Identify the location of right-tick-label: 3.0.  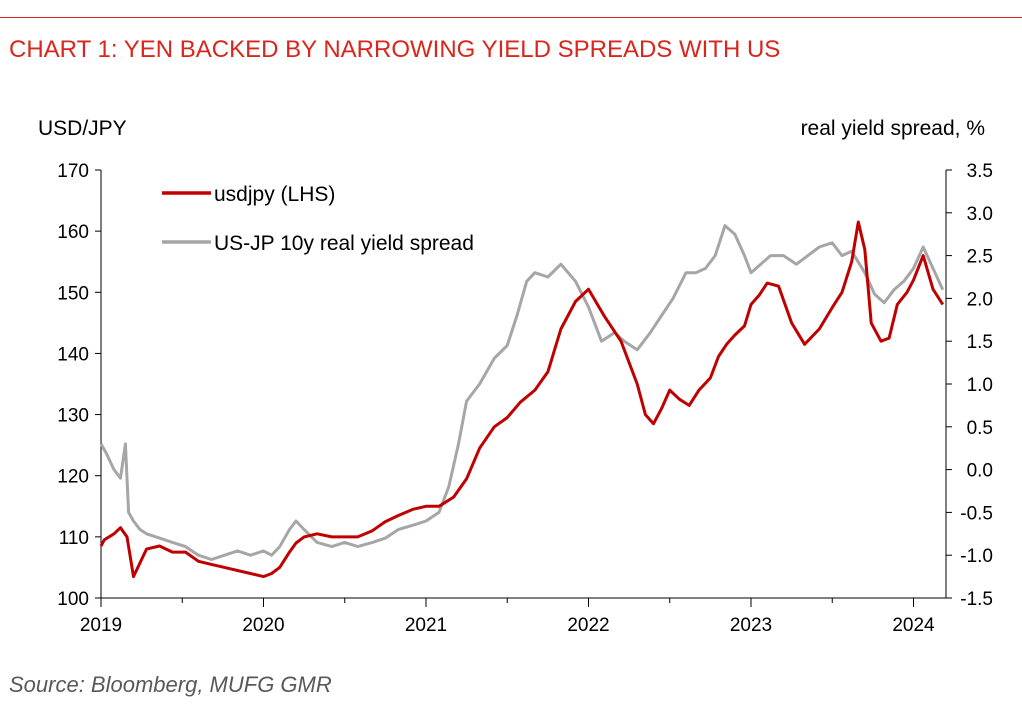
(980, 214).